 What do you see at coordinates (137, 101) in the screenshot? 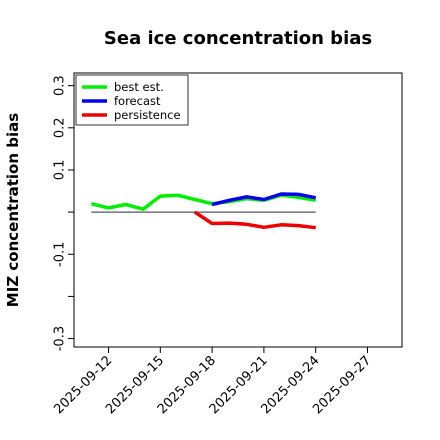
I see `legend-entry: forecast` at bounding box center [137, 101].